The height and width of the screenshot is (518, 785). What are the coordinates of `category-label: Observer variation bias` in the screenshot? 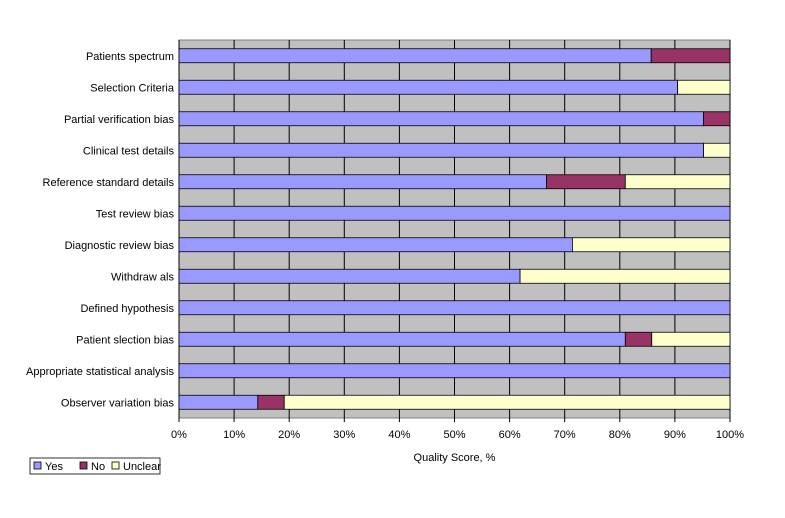 It's located at (118, 403).